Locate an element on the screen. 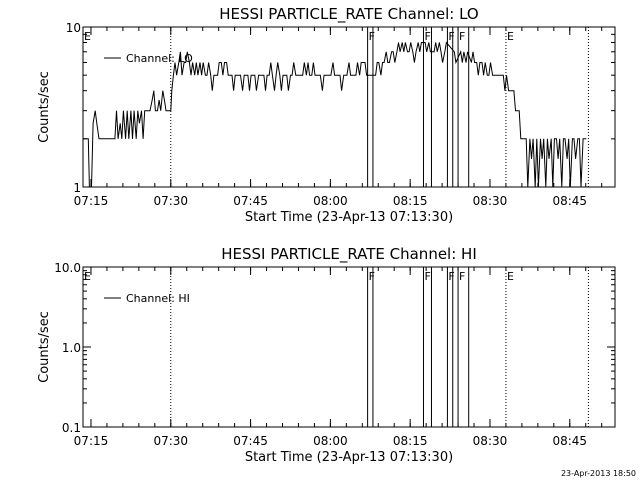  legend-entry: Channel: HI is located at coordinates (158, 298).